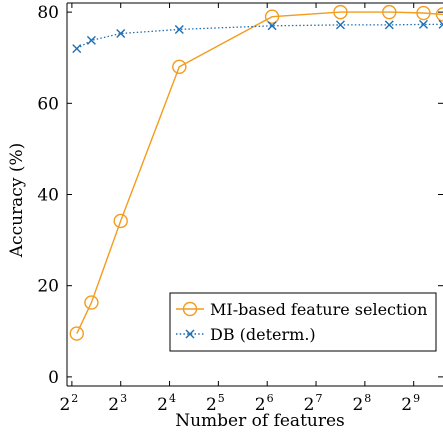  What do you see at coordinates (361, 403) in the screenshot?
I see `x-tick-label: 28` at bounding box center [361, 403].